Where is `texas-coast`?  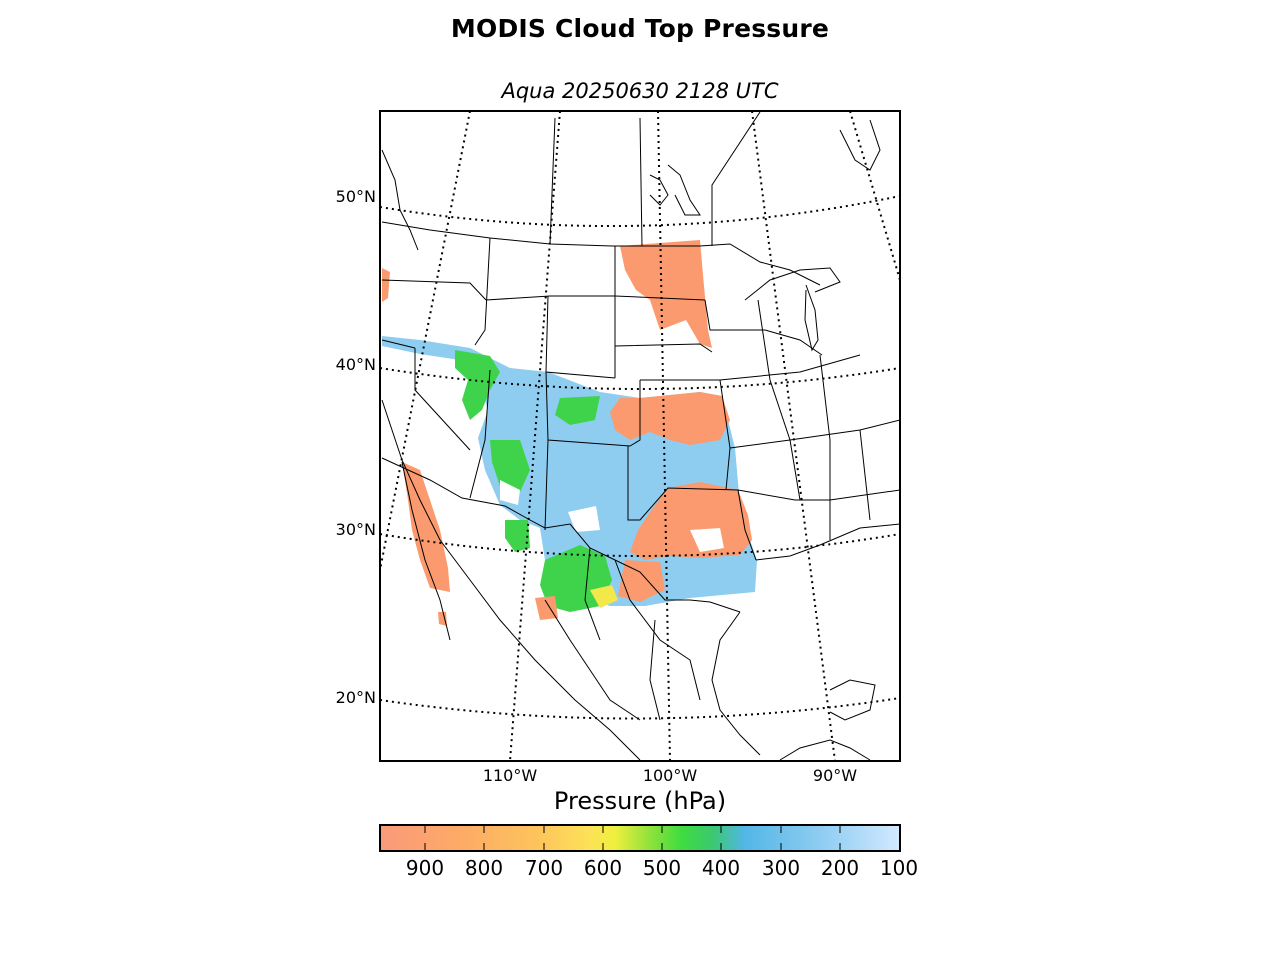 texas-coast is located at coordinates (736, 683).